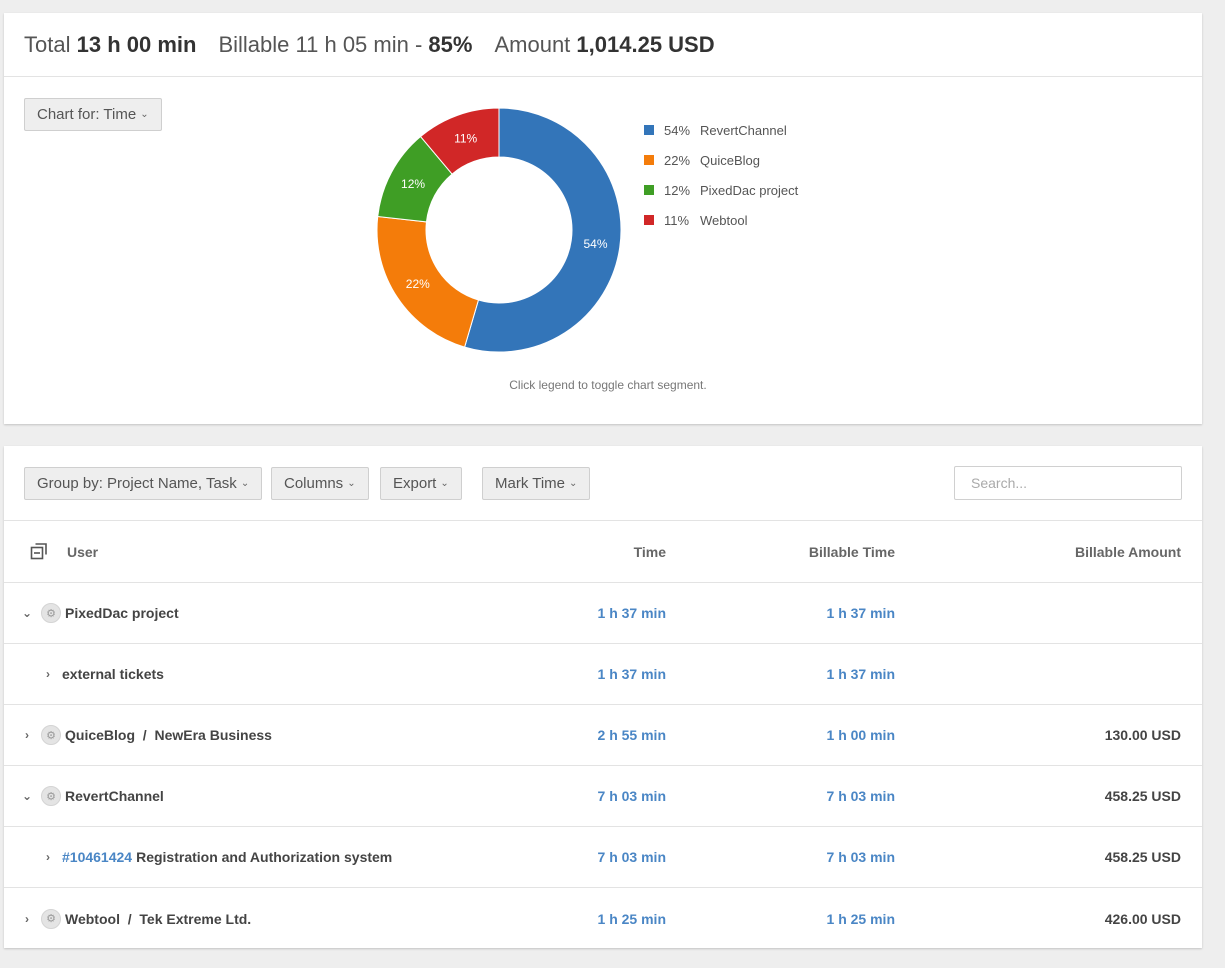 This screenshot has width=1225, height=968. I want to click on billable-label: Billable, so click(254, 44).